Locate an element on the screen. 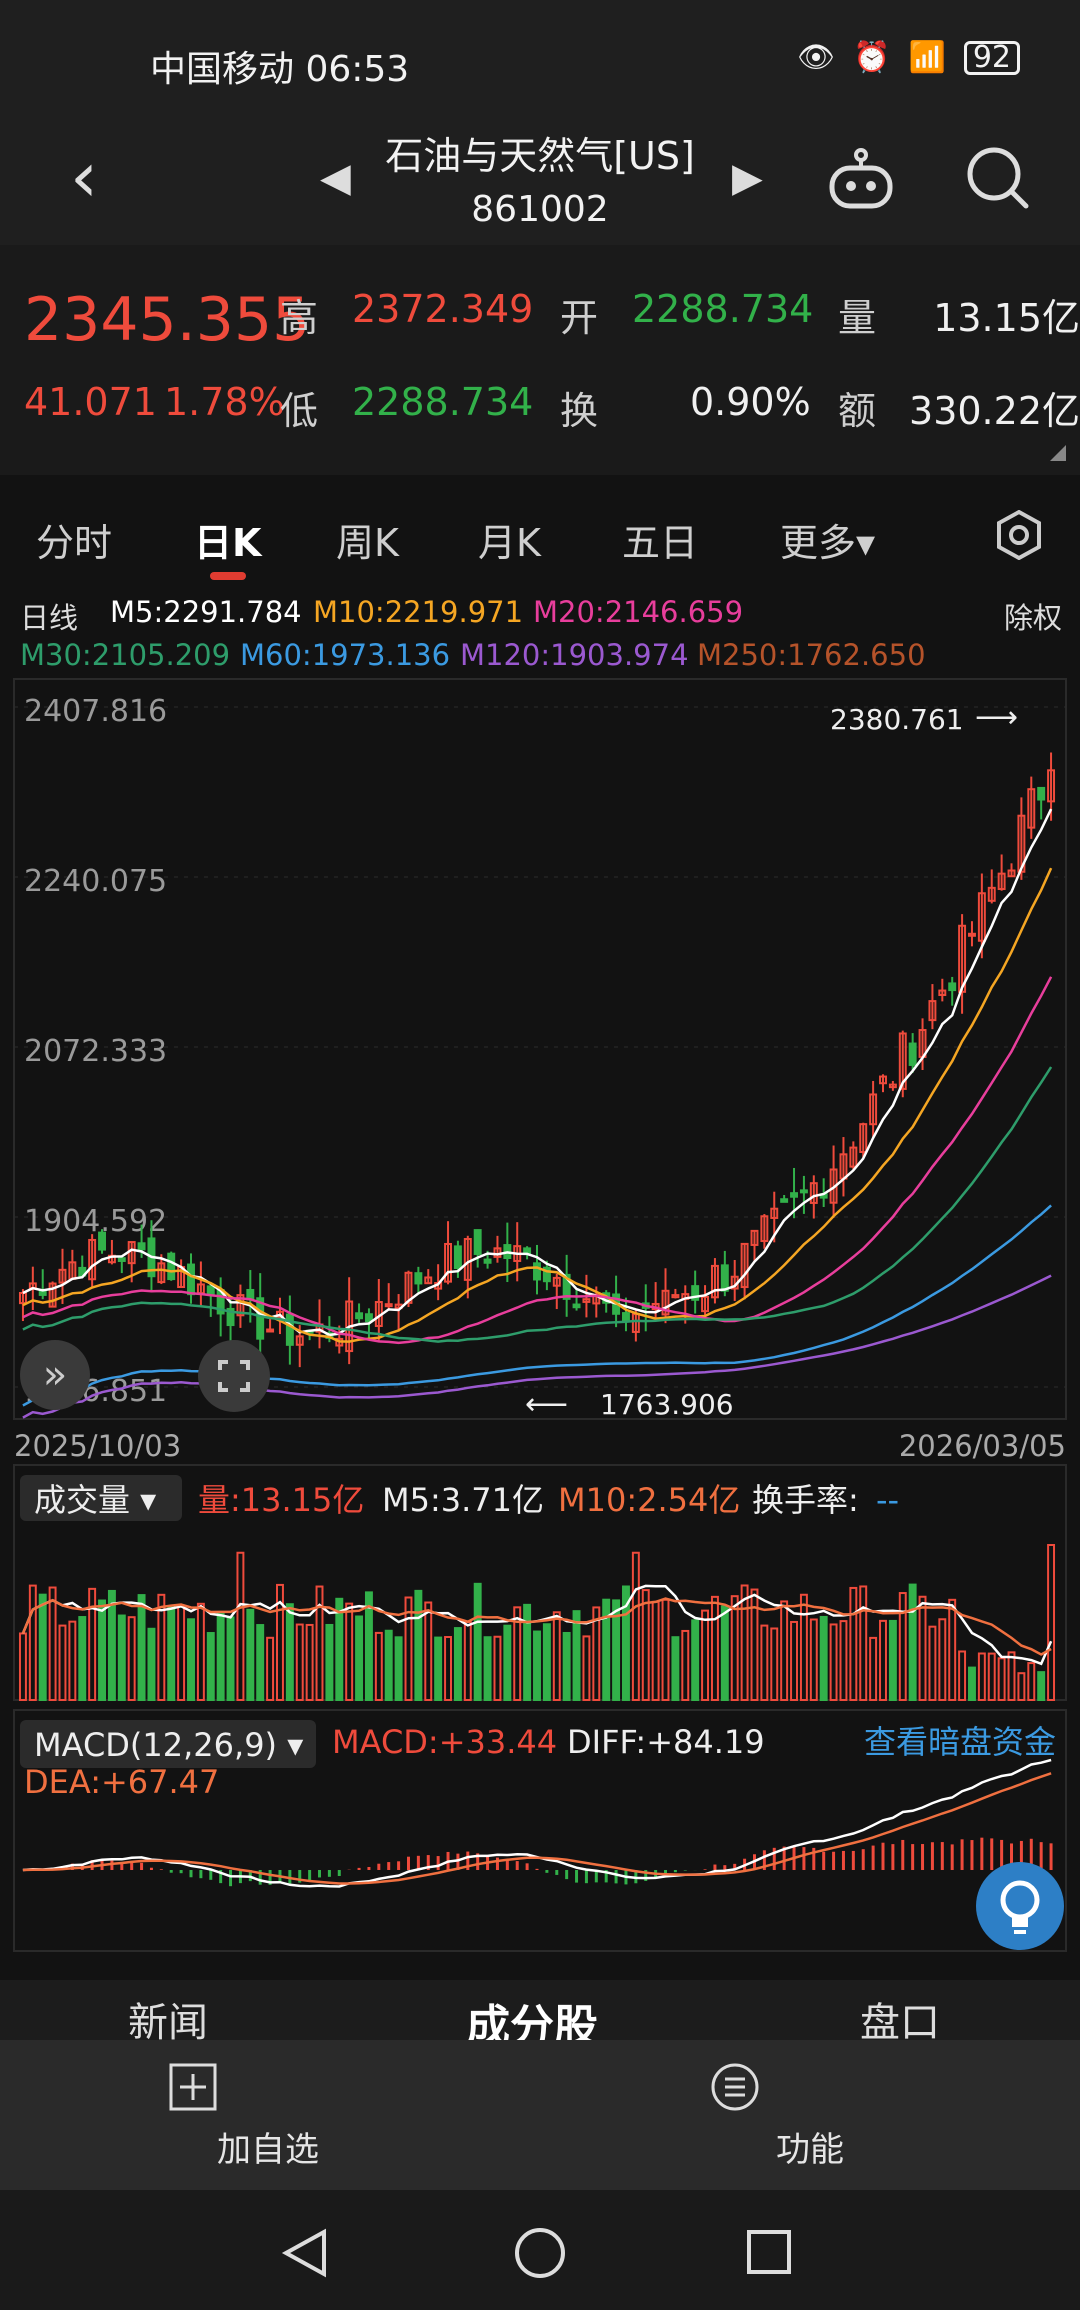 The height and width of the screenshot is (2310, 1080). ma120-label: M120:1903.974 is located at coordinates (574, 655).